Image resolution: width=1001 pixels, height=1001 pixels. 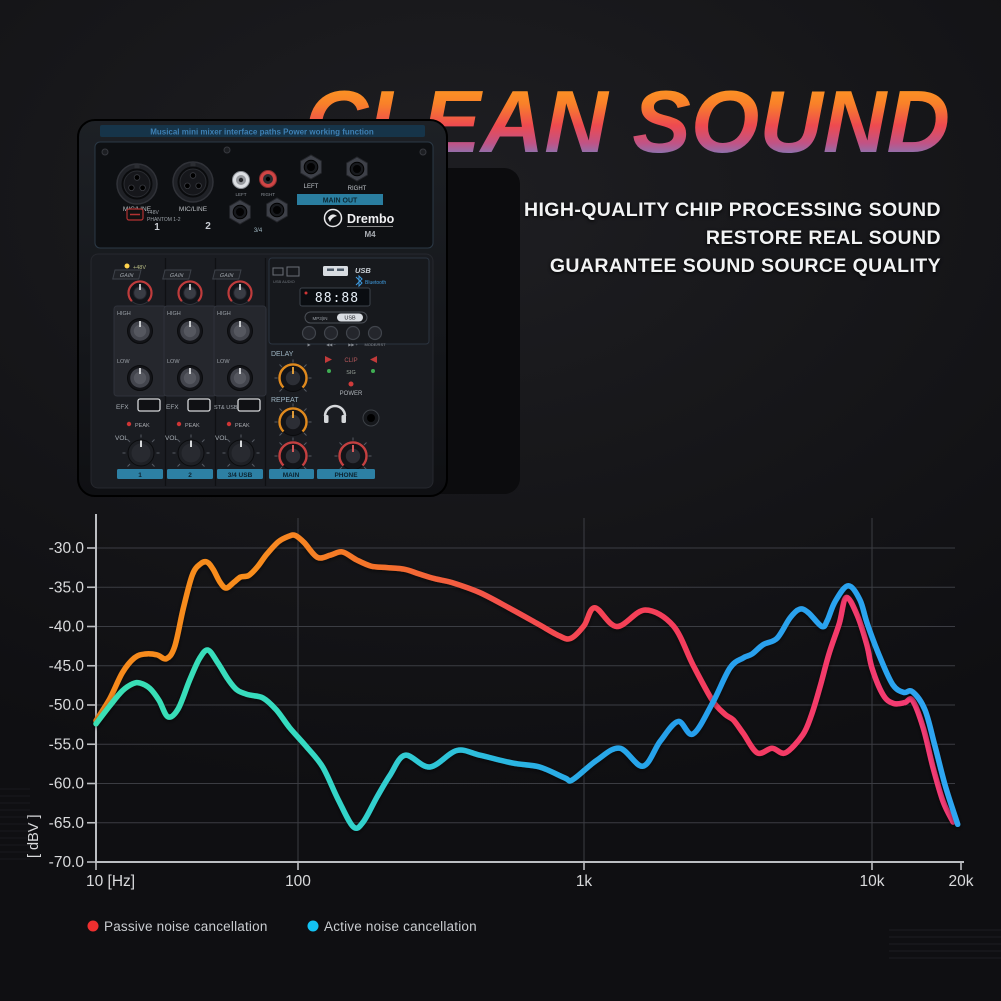 What do you see at coordinates (363, 270) in the screenshot?
I see `usb-label: USB` at bounding box center [363, 270].